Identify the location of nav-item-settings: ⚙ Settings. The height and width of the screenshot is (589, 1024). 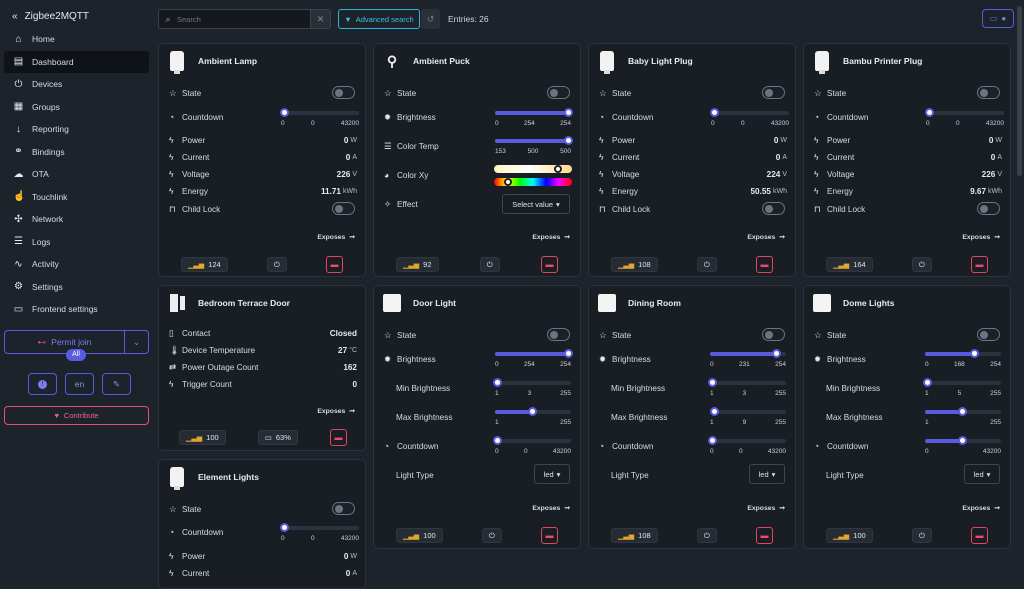
(76, 287).